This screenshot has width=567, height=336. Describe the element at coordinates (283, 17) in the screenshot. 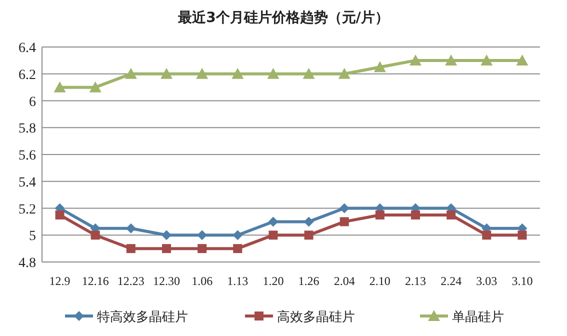

I see `chart-title: 最近3个月硅片价格趋势（元/片）` at that location.